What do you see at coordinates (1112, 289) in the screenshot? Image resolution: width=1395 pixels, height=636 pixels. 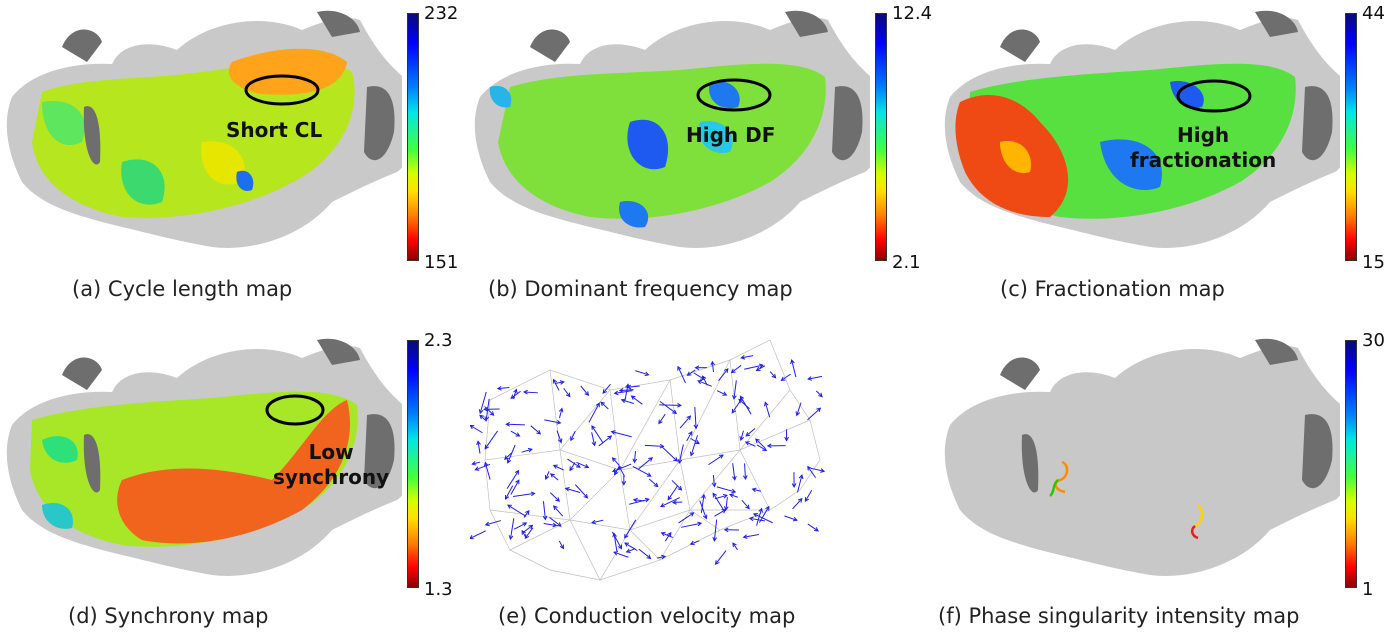 I see `caption: (c) Fractionation map` at bounding box center [1112, 289].